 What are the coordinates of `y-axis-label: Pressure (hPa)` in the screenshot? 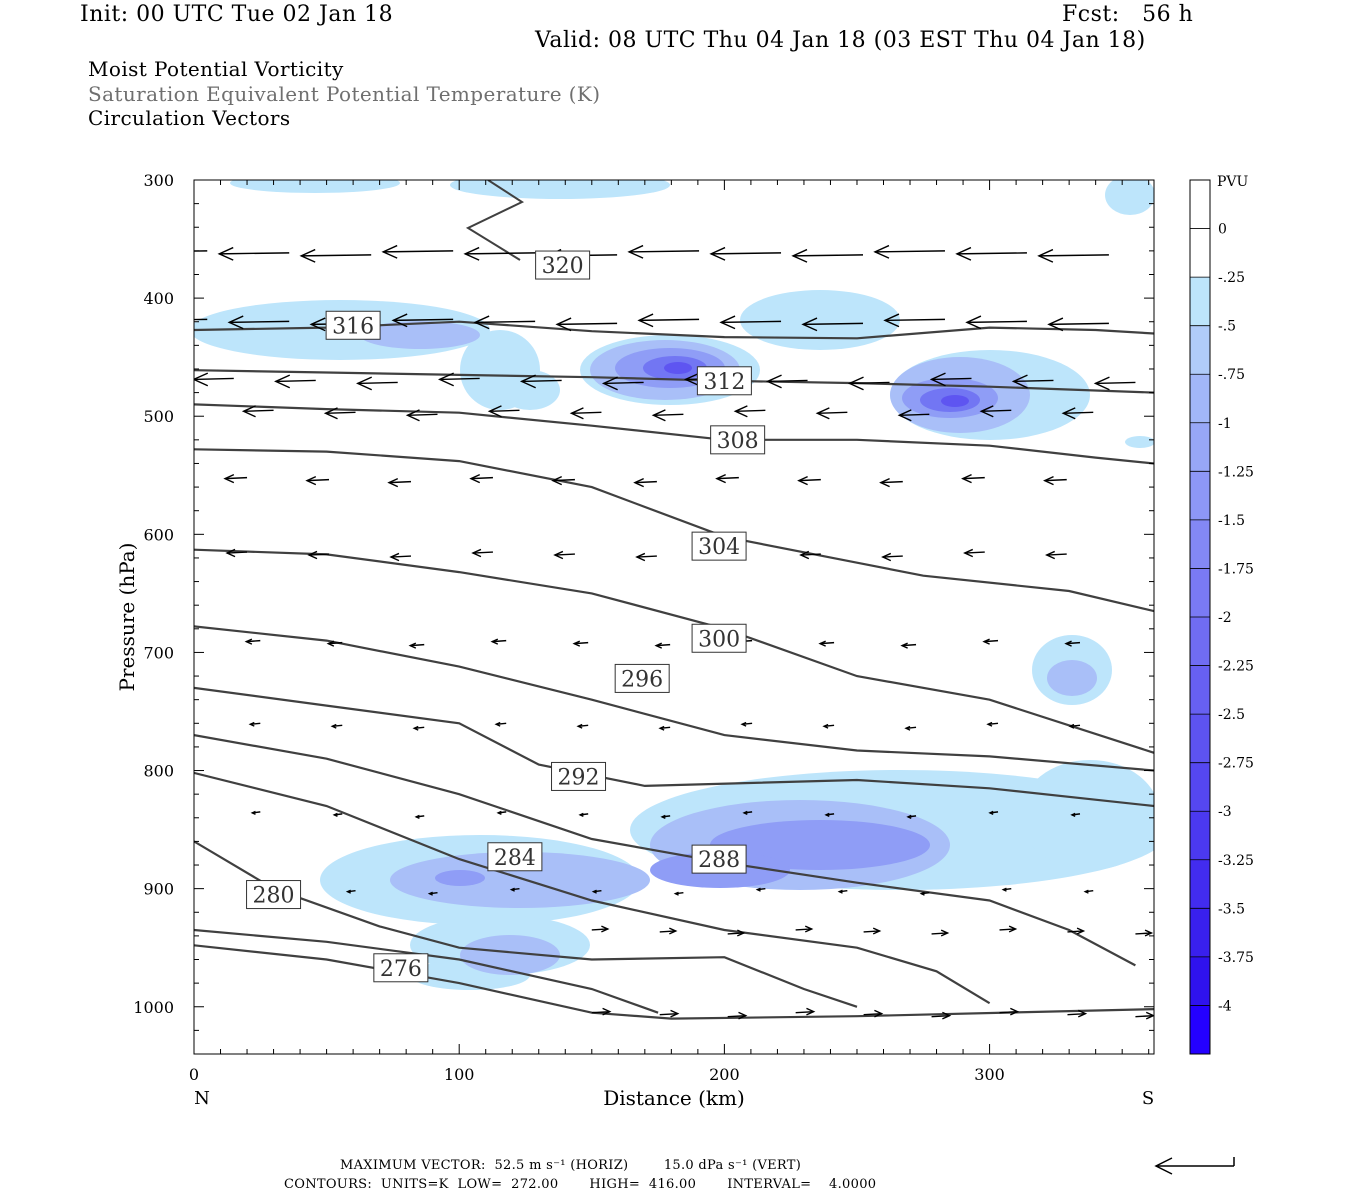 It's located at (127, 617).